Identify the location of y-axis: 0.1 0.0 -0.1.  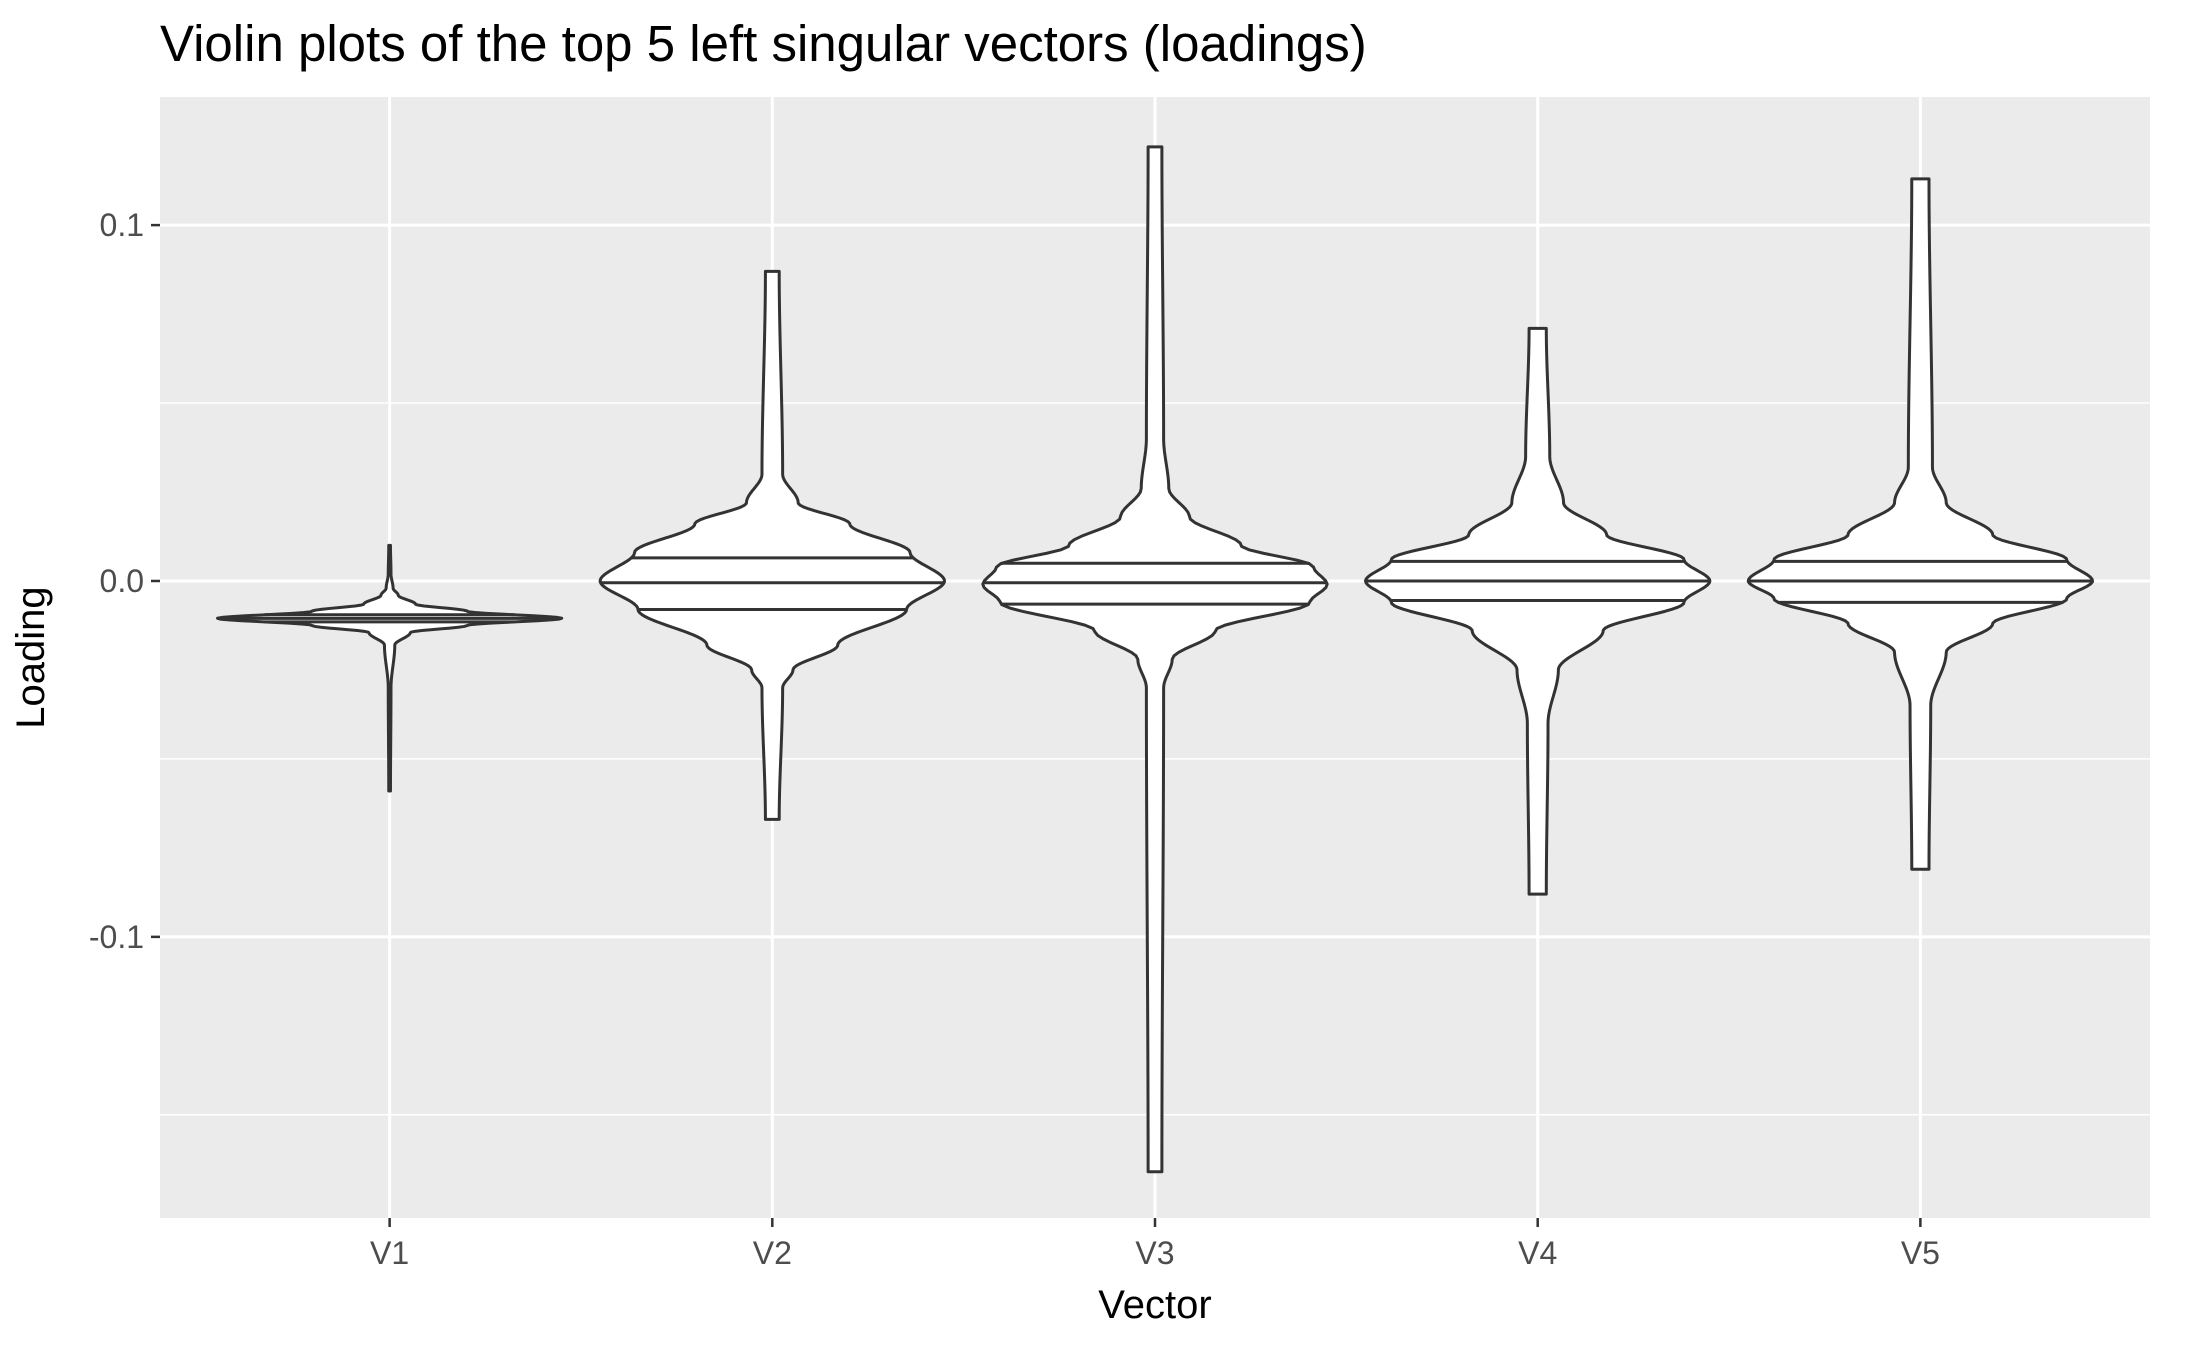
(124, 581).